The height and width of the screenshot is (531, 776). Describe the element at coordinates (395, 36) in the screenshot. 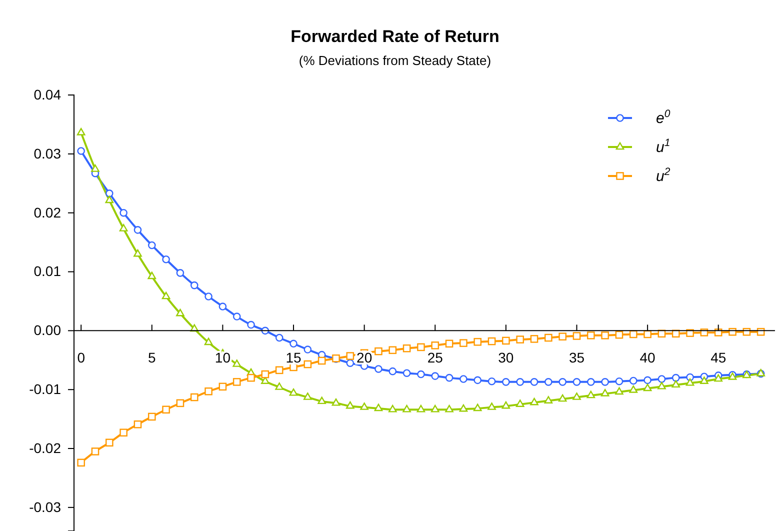

I see `chart-title: Forwarded Rate of Return` at that location.